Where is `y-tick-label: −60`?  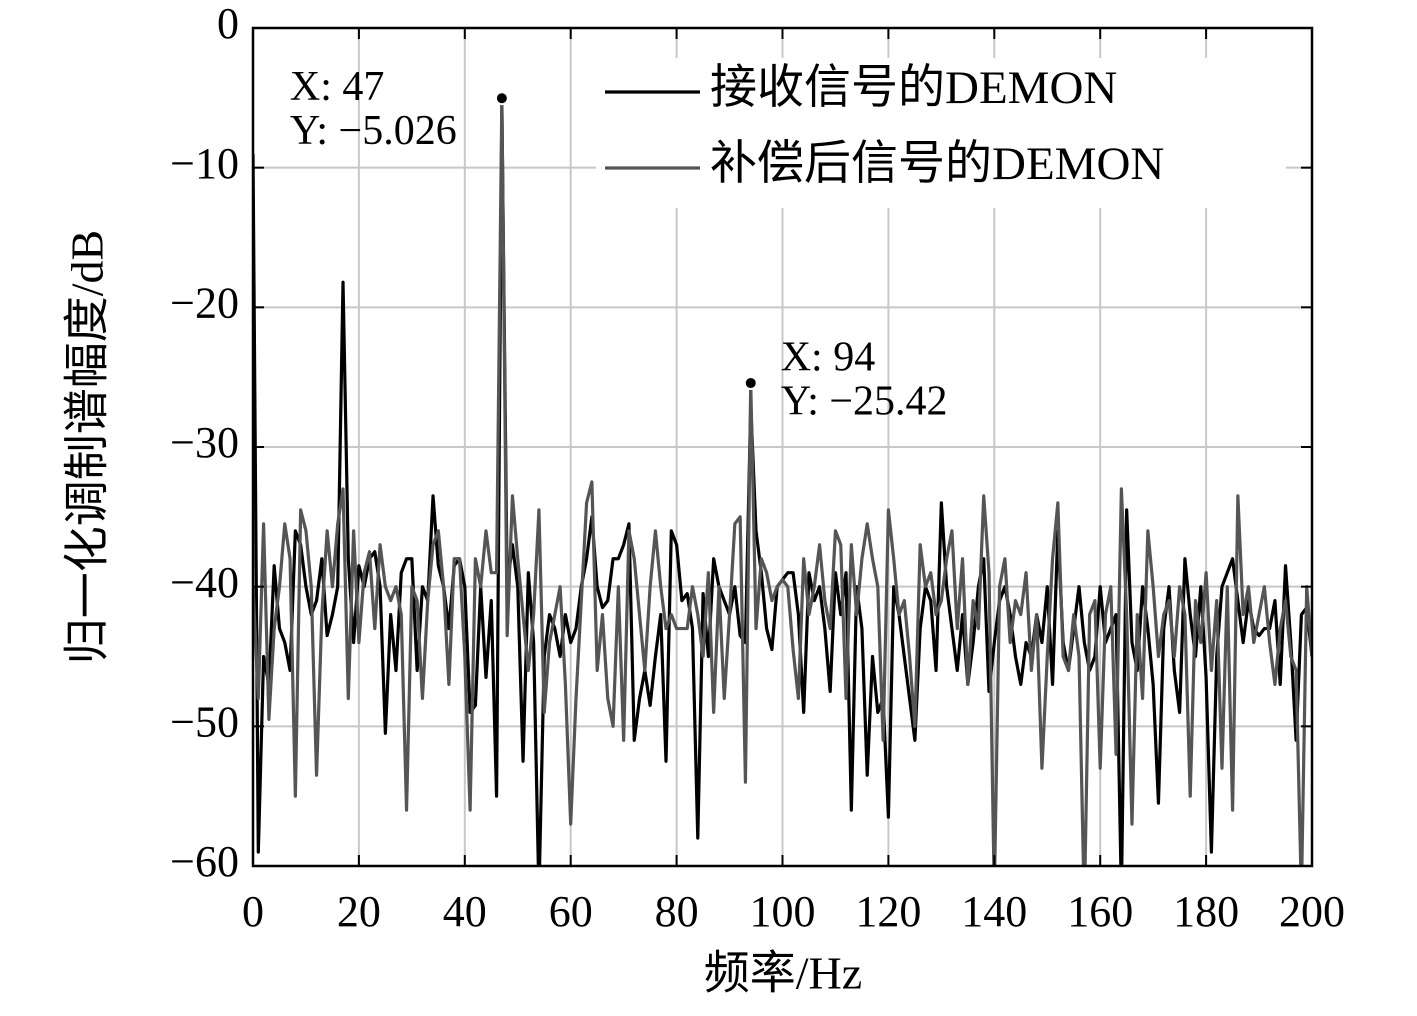 y-tick-label: −60 is located at coordinates (204, 861).